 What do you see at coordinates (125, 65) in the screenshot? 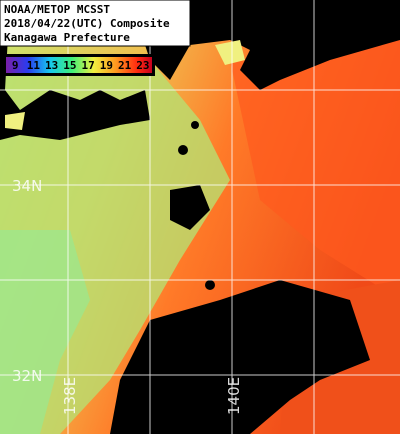
I see `colorbar-label: 21` at bounding box center [125, 65].